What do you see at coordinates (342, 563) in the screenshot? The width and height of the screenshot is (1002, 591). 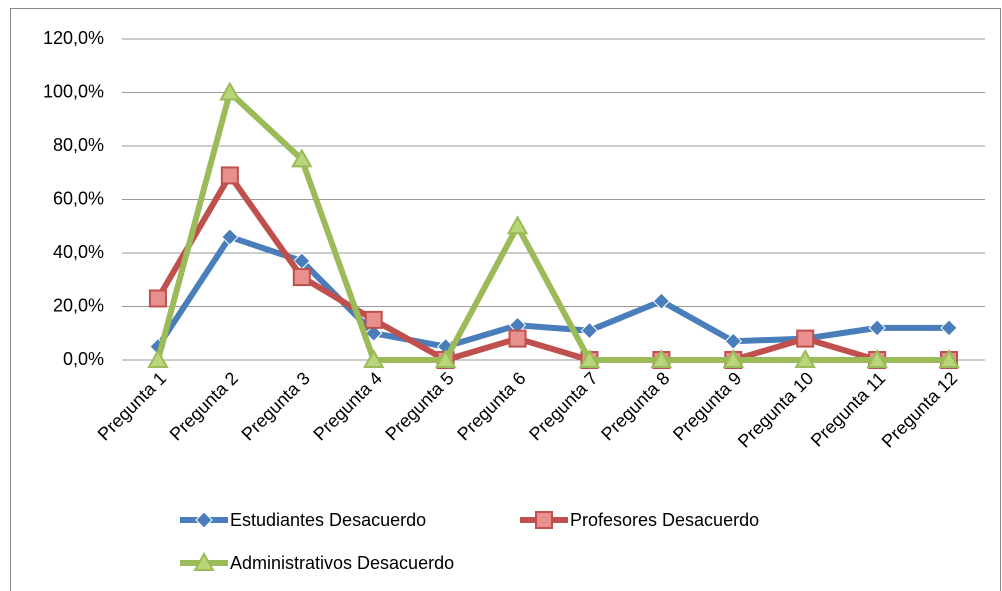 I see `legend-label: Administrativos Desacuerdo` at bounding box center [342, 563].